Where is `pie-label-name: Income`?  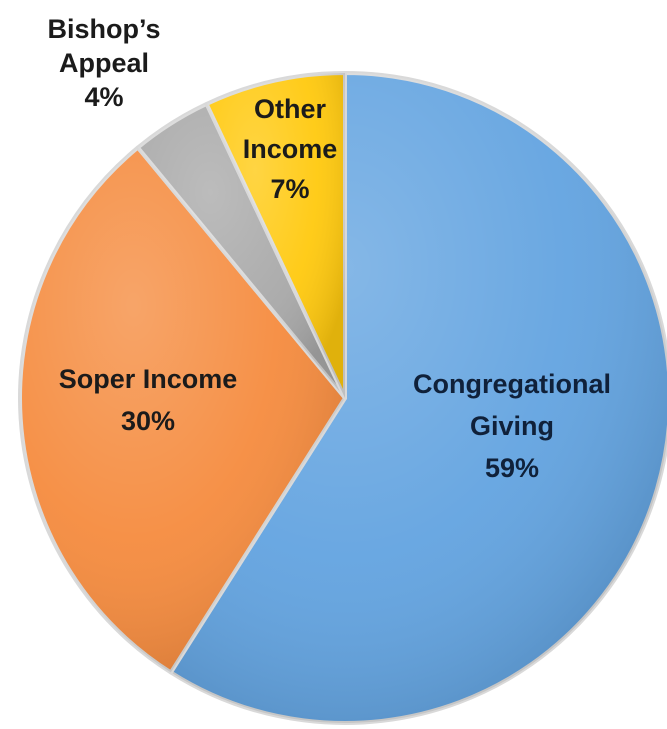
pie-label-name: Income is located at coordinates (290, 149).